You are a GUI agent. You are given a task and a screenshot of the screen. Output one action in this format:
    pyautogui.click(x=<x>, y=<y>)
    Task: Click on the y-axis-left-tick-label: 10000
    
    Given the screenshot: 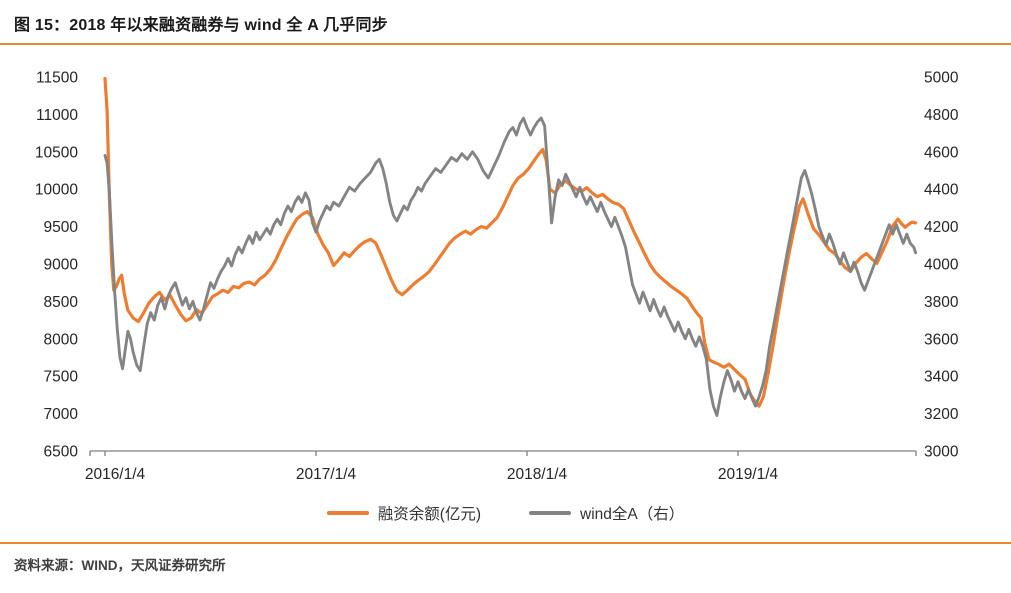 What is the action you would take?
    pyautogui.click(x=56, y=190)
    